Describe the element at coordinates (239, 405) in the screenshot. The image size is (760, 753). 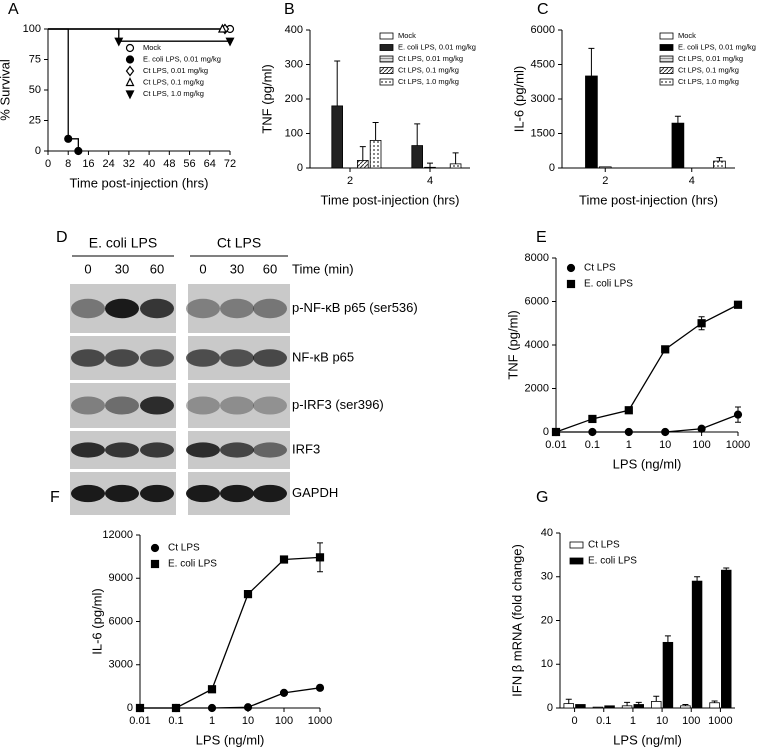
I see `blot-panel` at that location.